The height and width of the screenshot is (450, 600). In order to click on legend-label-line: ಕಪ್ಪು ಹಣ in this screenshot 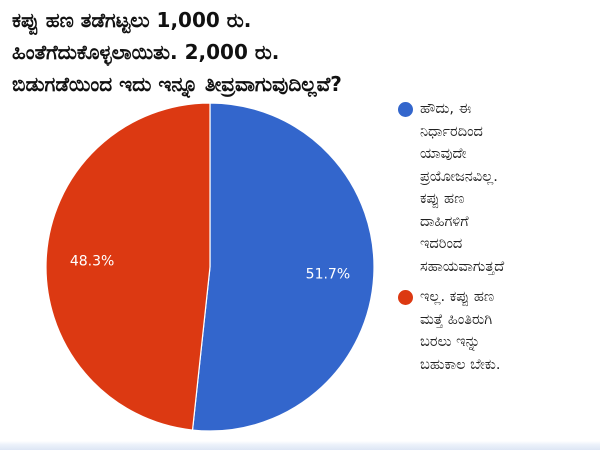, I will do `click(442, 199)`.